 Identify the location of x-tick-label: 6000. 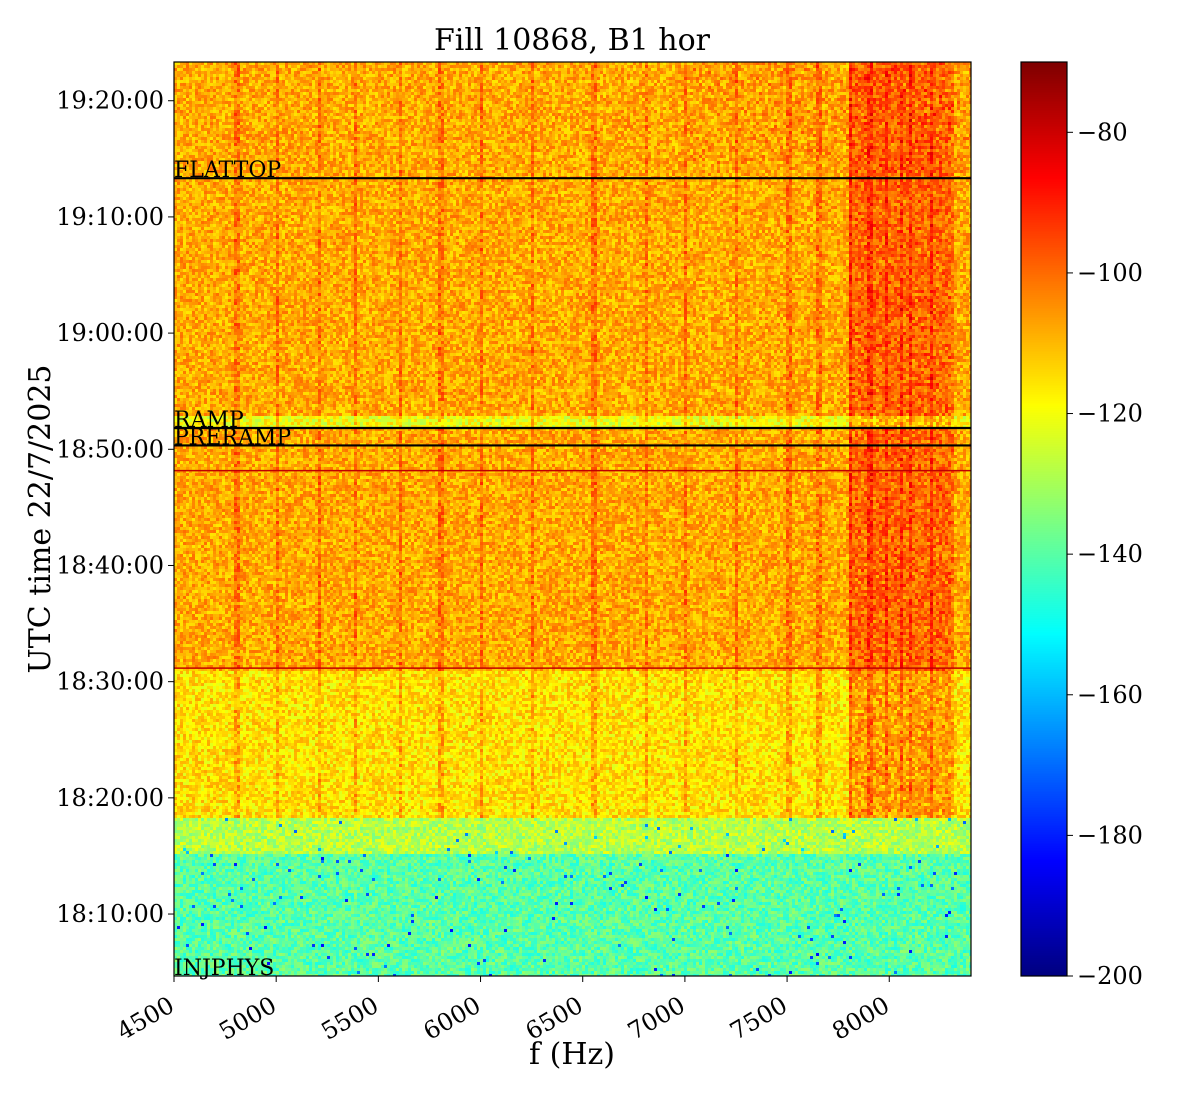
(452, 1018).